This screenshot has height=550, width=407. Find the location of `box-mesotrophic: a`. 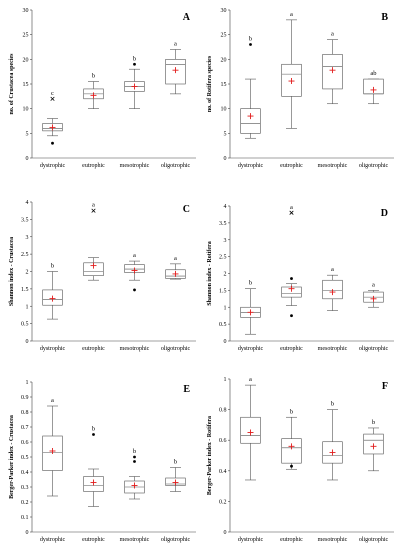

box-mesotrophic: a is located at coordinates (332, 288).